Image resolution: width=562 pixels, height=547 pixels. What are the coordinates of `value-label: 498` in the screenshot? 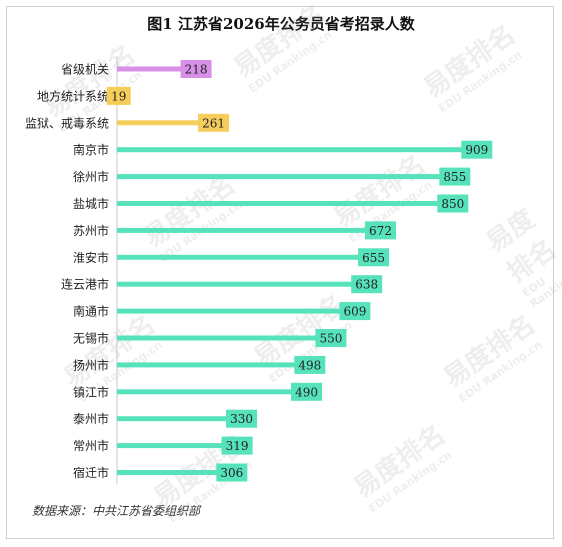 It's located at (309, 365).